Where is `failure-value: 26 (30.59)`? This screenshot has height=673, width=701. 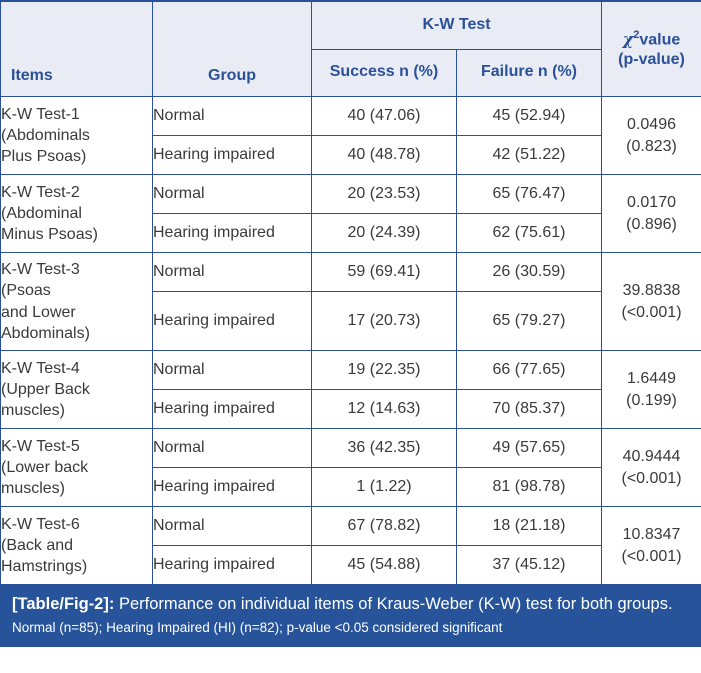 failure-value: 26 (30.59) is located at coordinates (529, 272).